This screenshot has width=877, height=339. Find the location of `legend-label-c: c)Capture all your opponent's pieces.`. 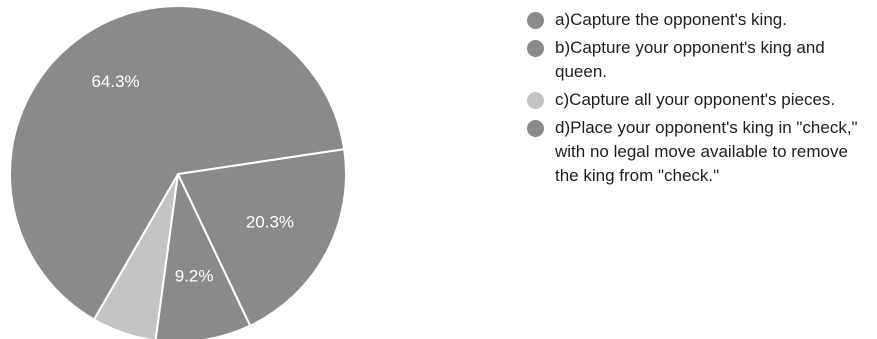

legend-label-c: c)Capture all your opponent's pieces. is located at coordinates (695, 99).